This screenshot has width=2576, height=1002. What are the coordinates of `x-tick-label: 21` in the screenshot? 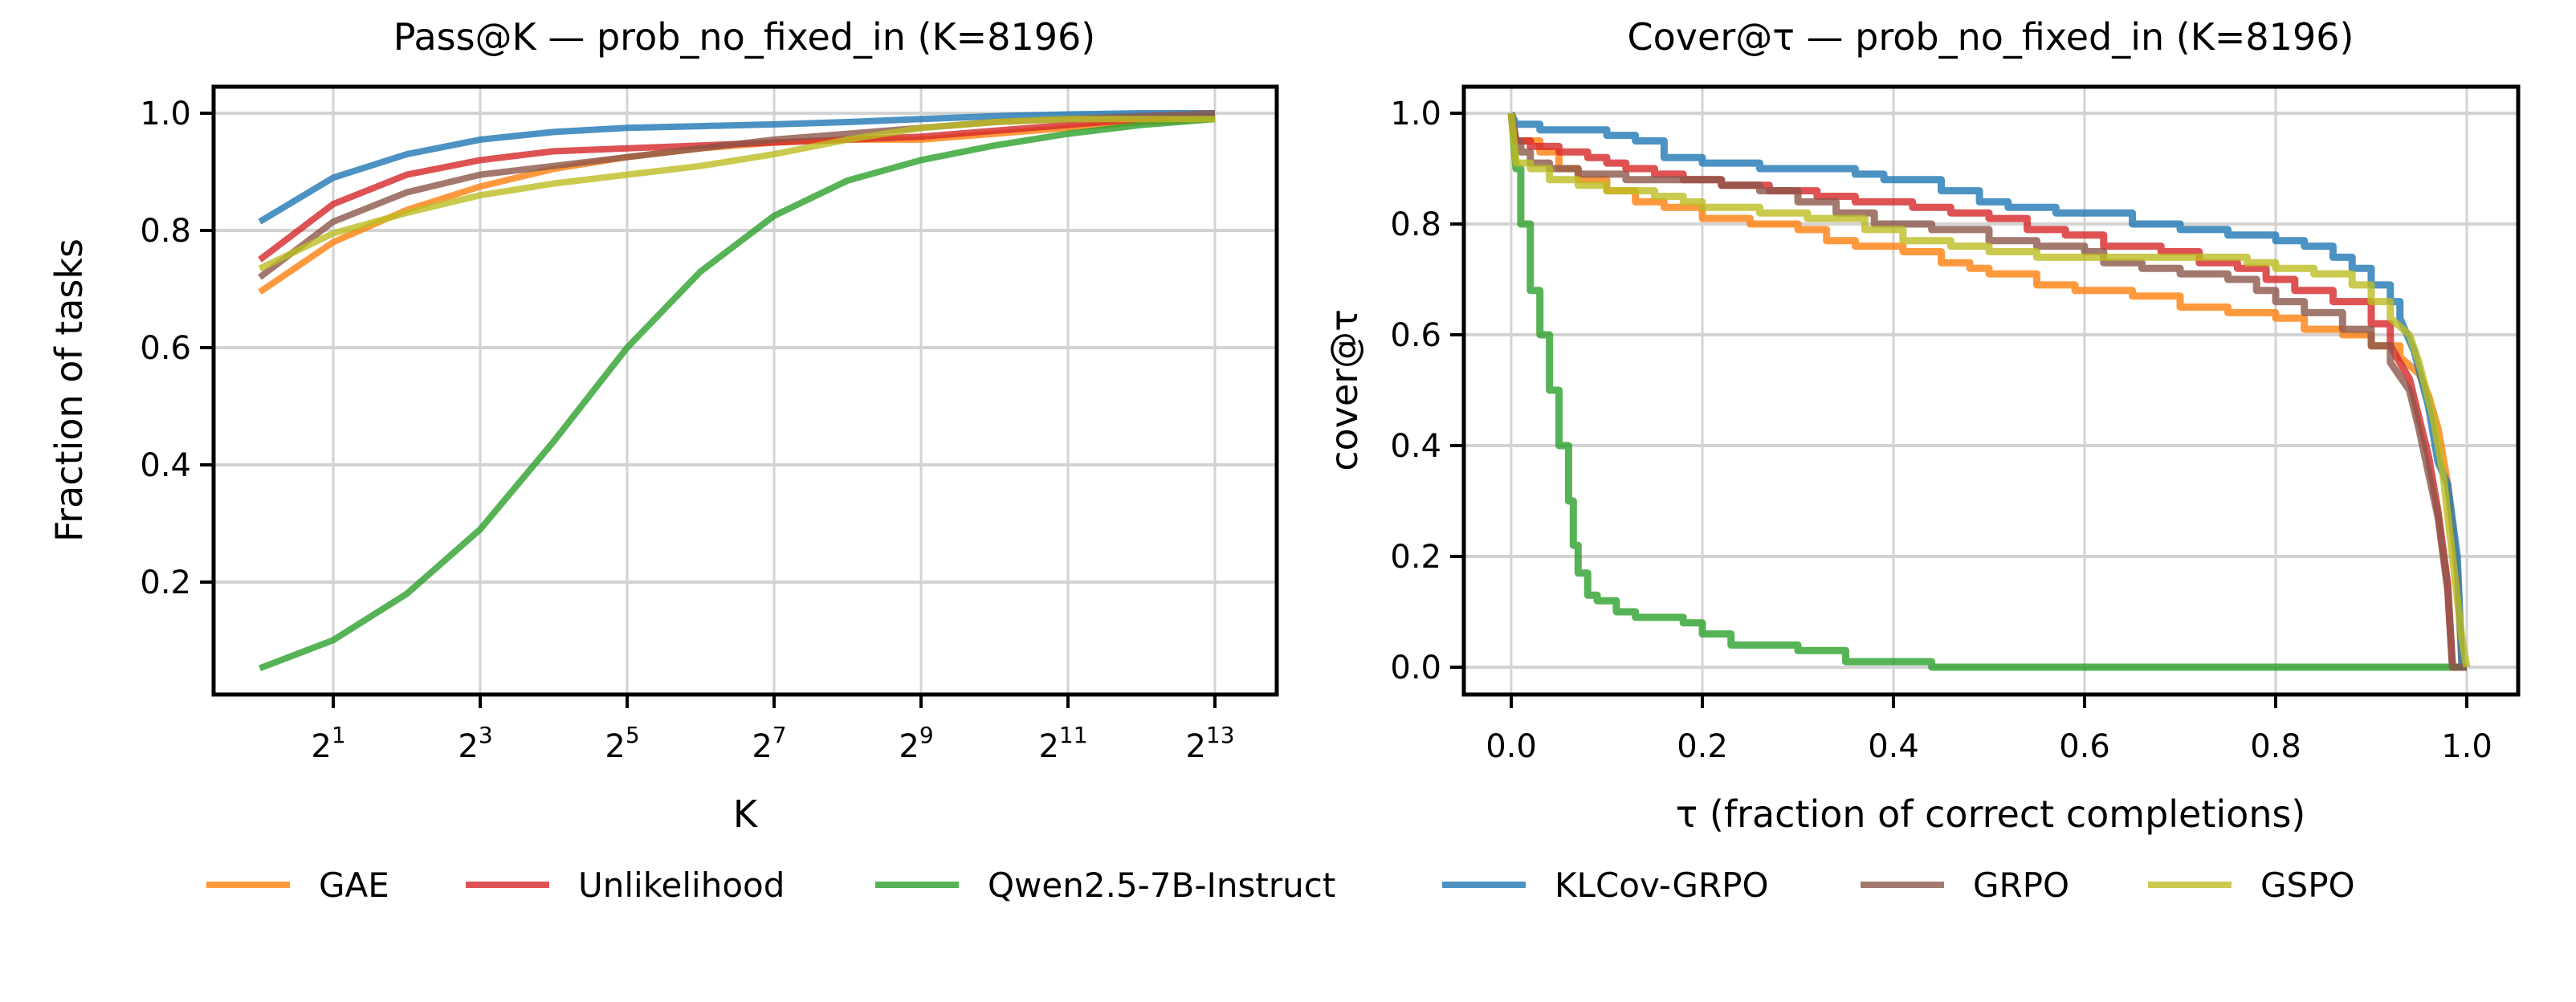 It's located at (328, 743).